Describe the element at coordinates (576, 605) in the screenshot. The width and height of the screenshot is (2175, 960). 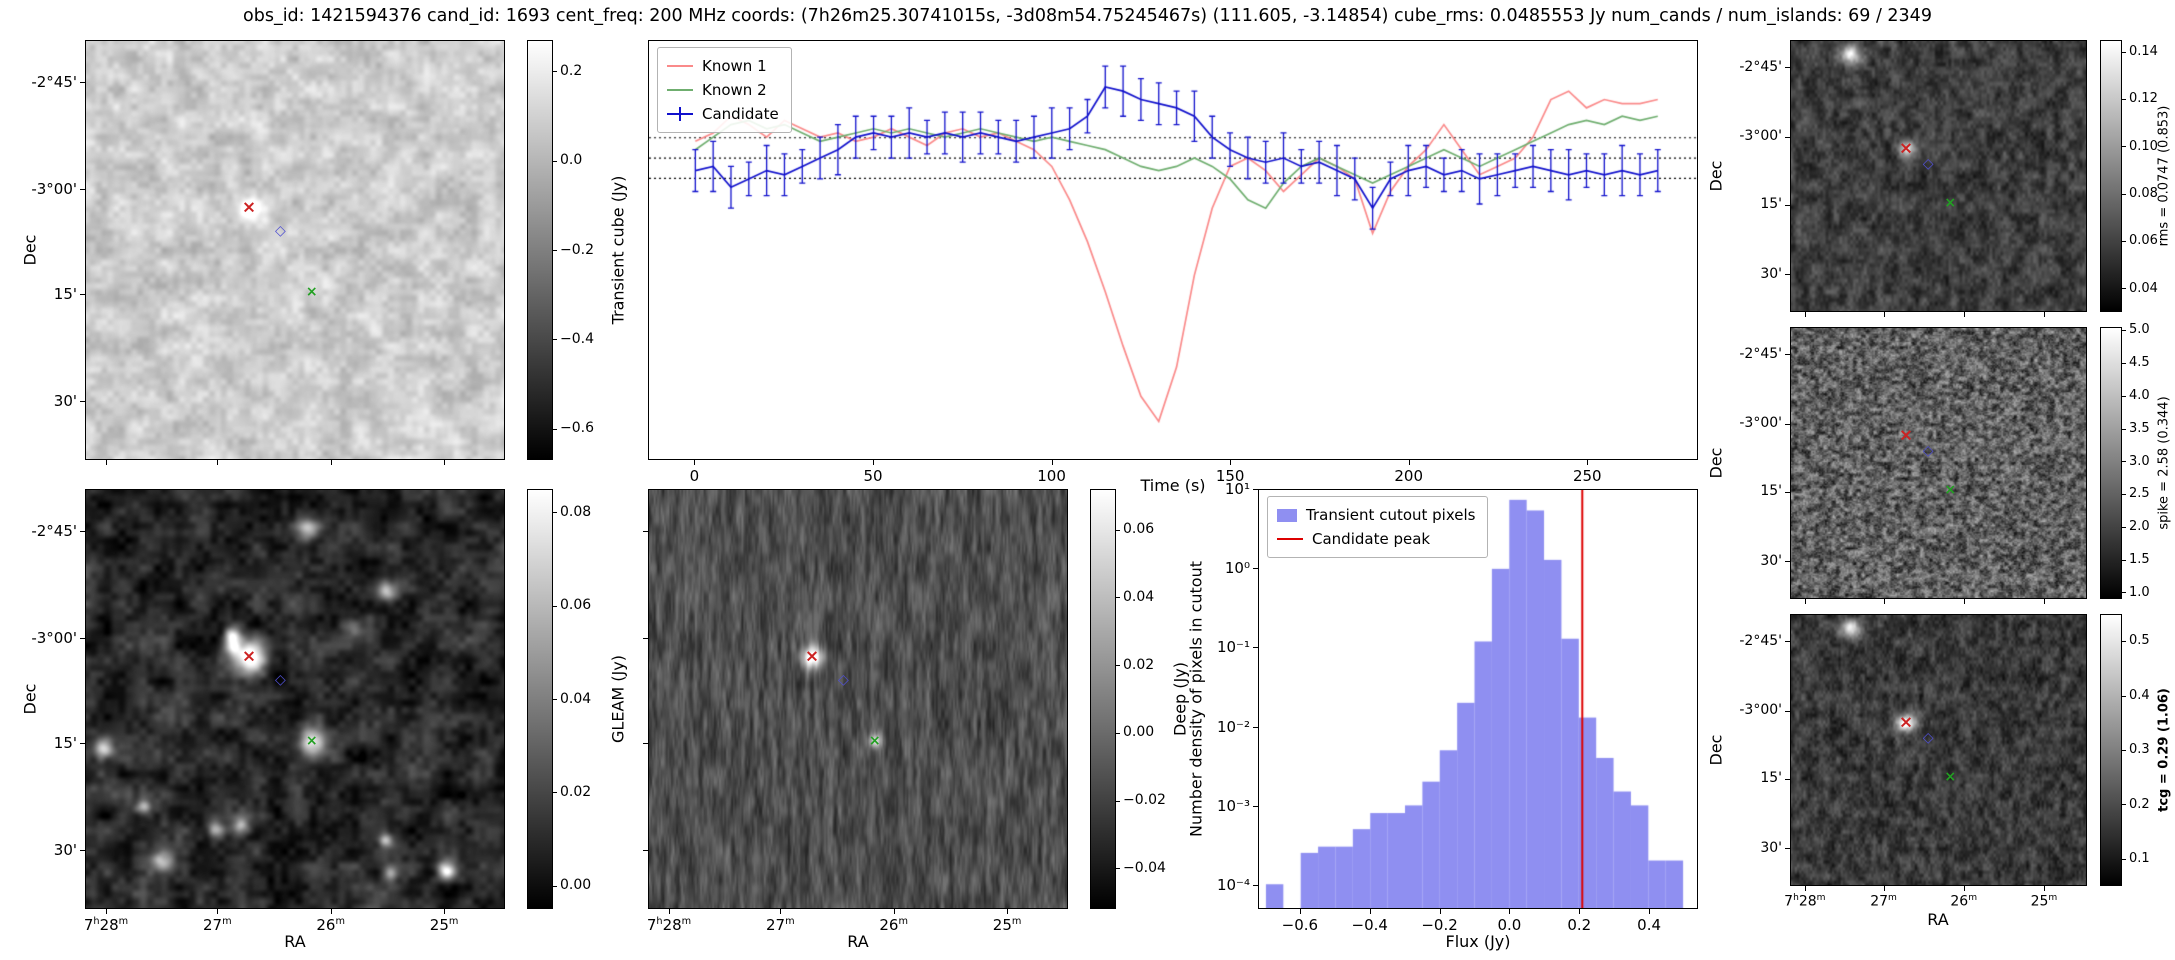
I see `colorbar-tick-label: 0.06` at that location.